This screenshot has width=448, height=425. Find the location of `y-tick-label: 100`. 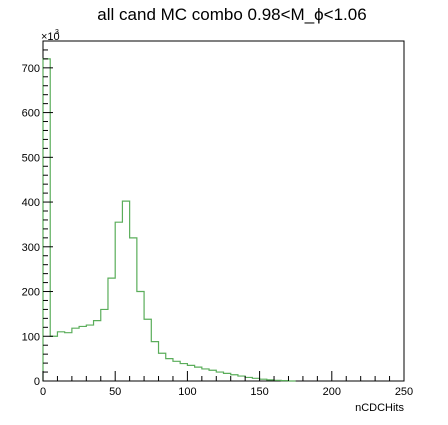

y-tick-label: 100 is located at coordinates (31, 337).